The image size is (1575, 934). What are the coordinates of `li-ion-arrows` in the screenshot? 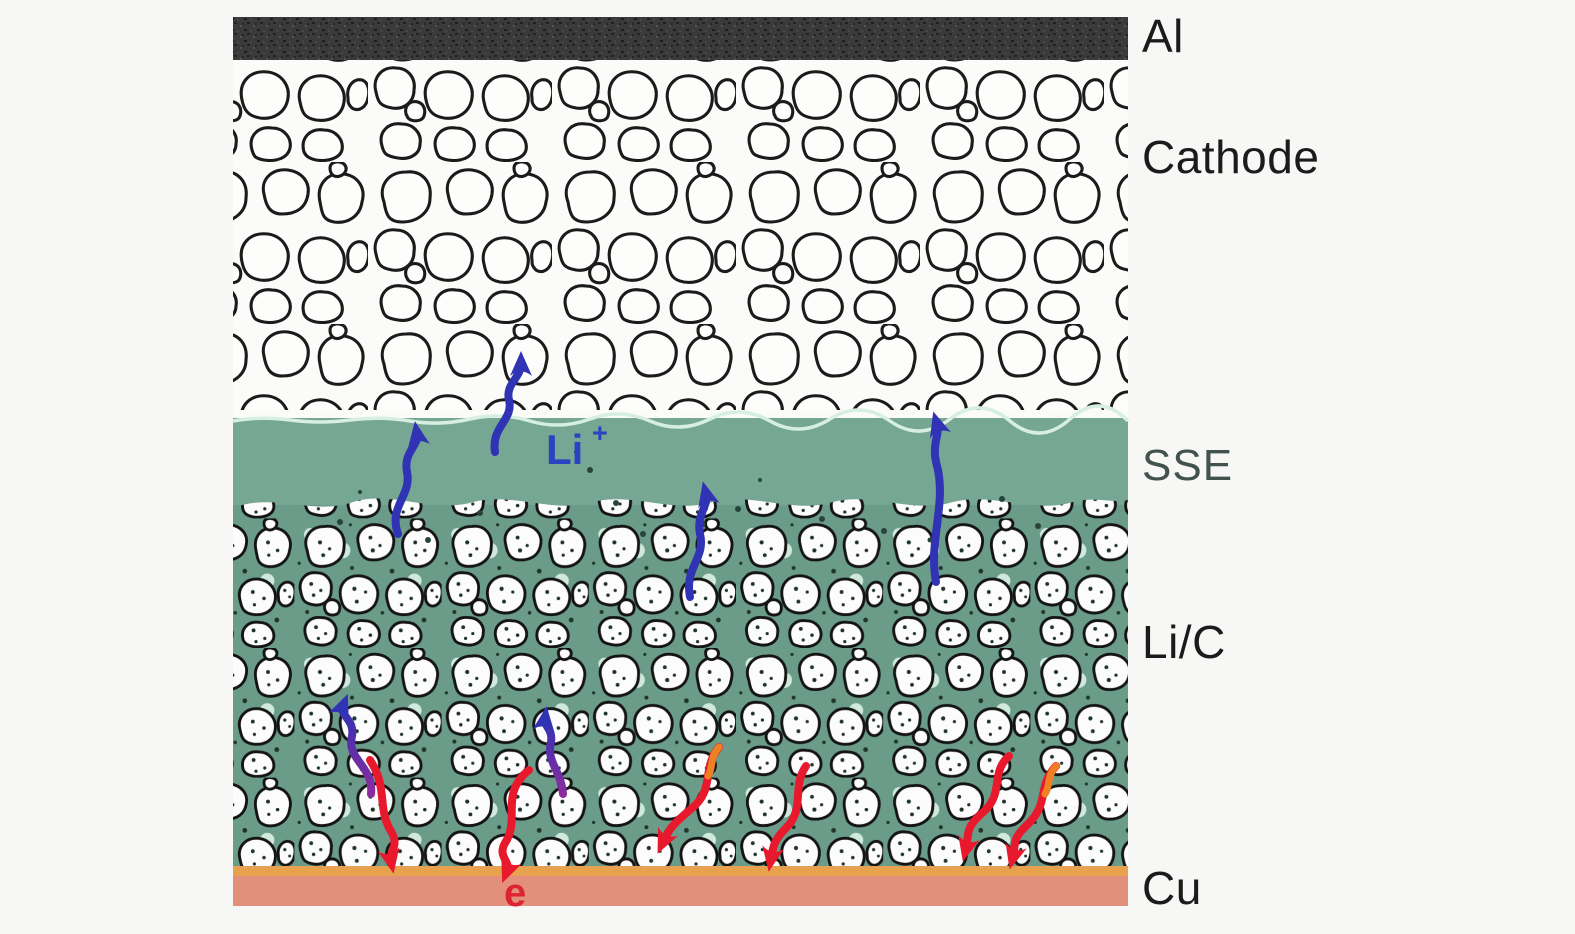 It's located at (671, 476).